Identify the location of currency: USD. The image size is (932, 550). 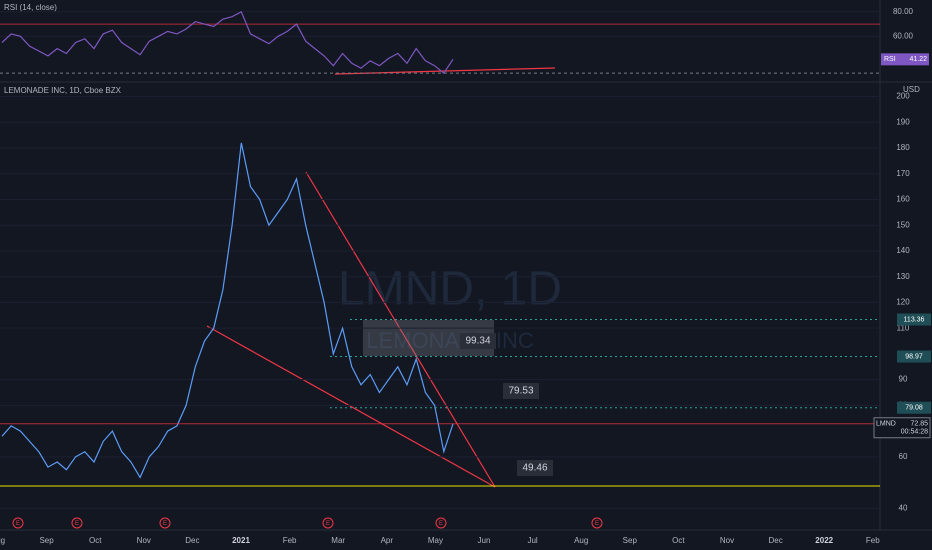
(911, 89).